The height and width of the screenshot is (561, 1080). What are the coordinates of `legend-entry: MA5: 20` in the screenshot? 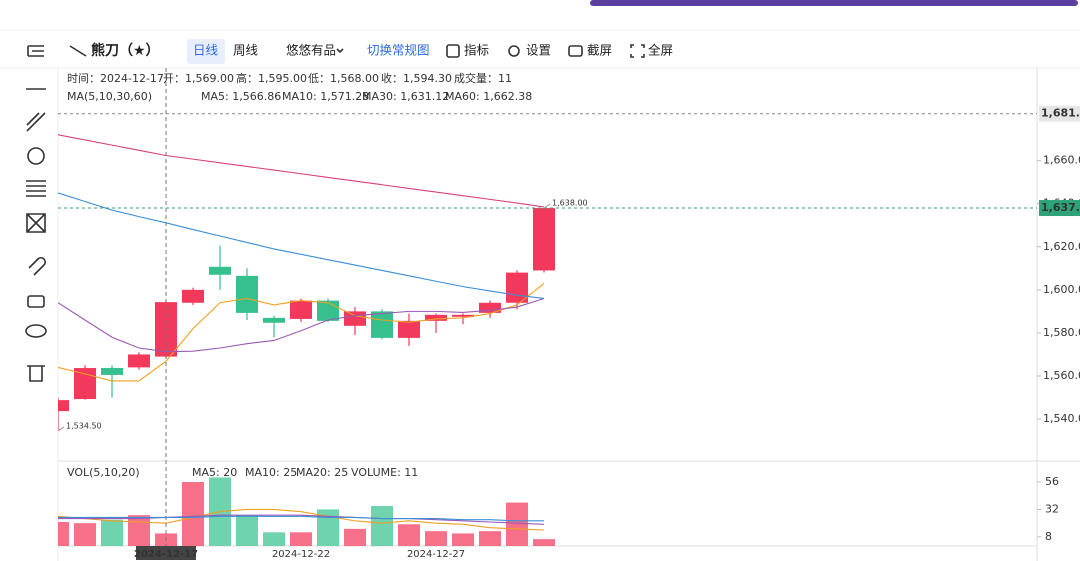 It's located at (214, 472).